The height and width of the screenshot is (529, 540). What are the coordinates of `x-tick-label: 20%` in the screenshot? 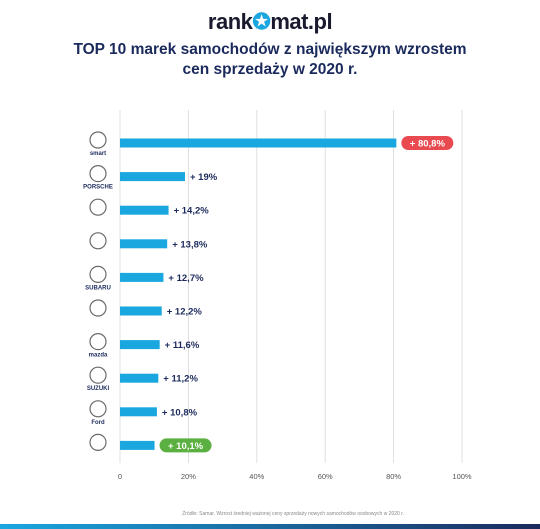 It's located at (188, 476).